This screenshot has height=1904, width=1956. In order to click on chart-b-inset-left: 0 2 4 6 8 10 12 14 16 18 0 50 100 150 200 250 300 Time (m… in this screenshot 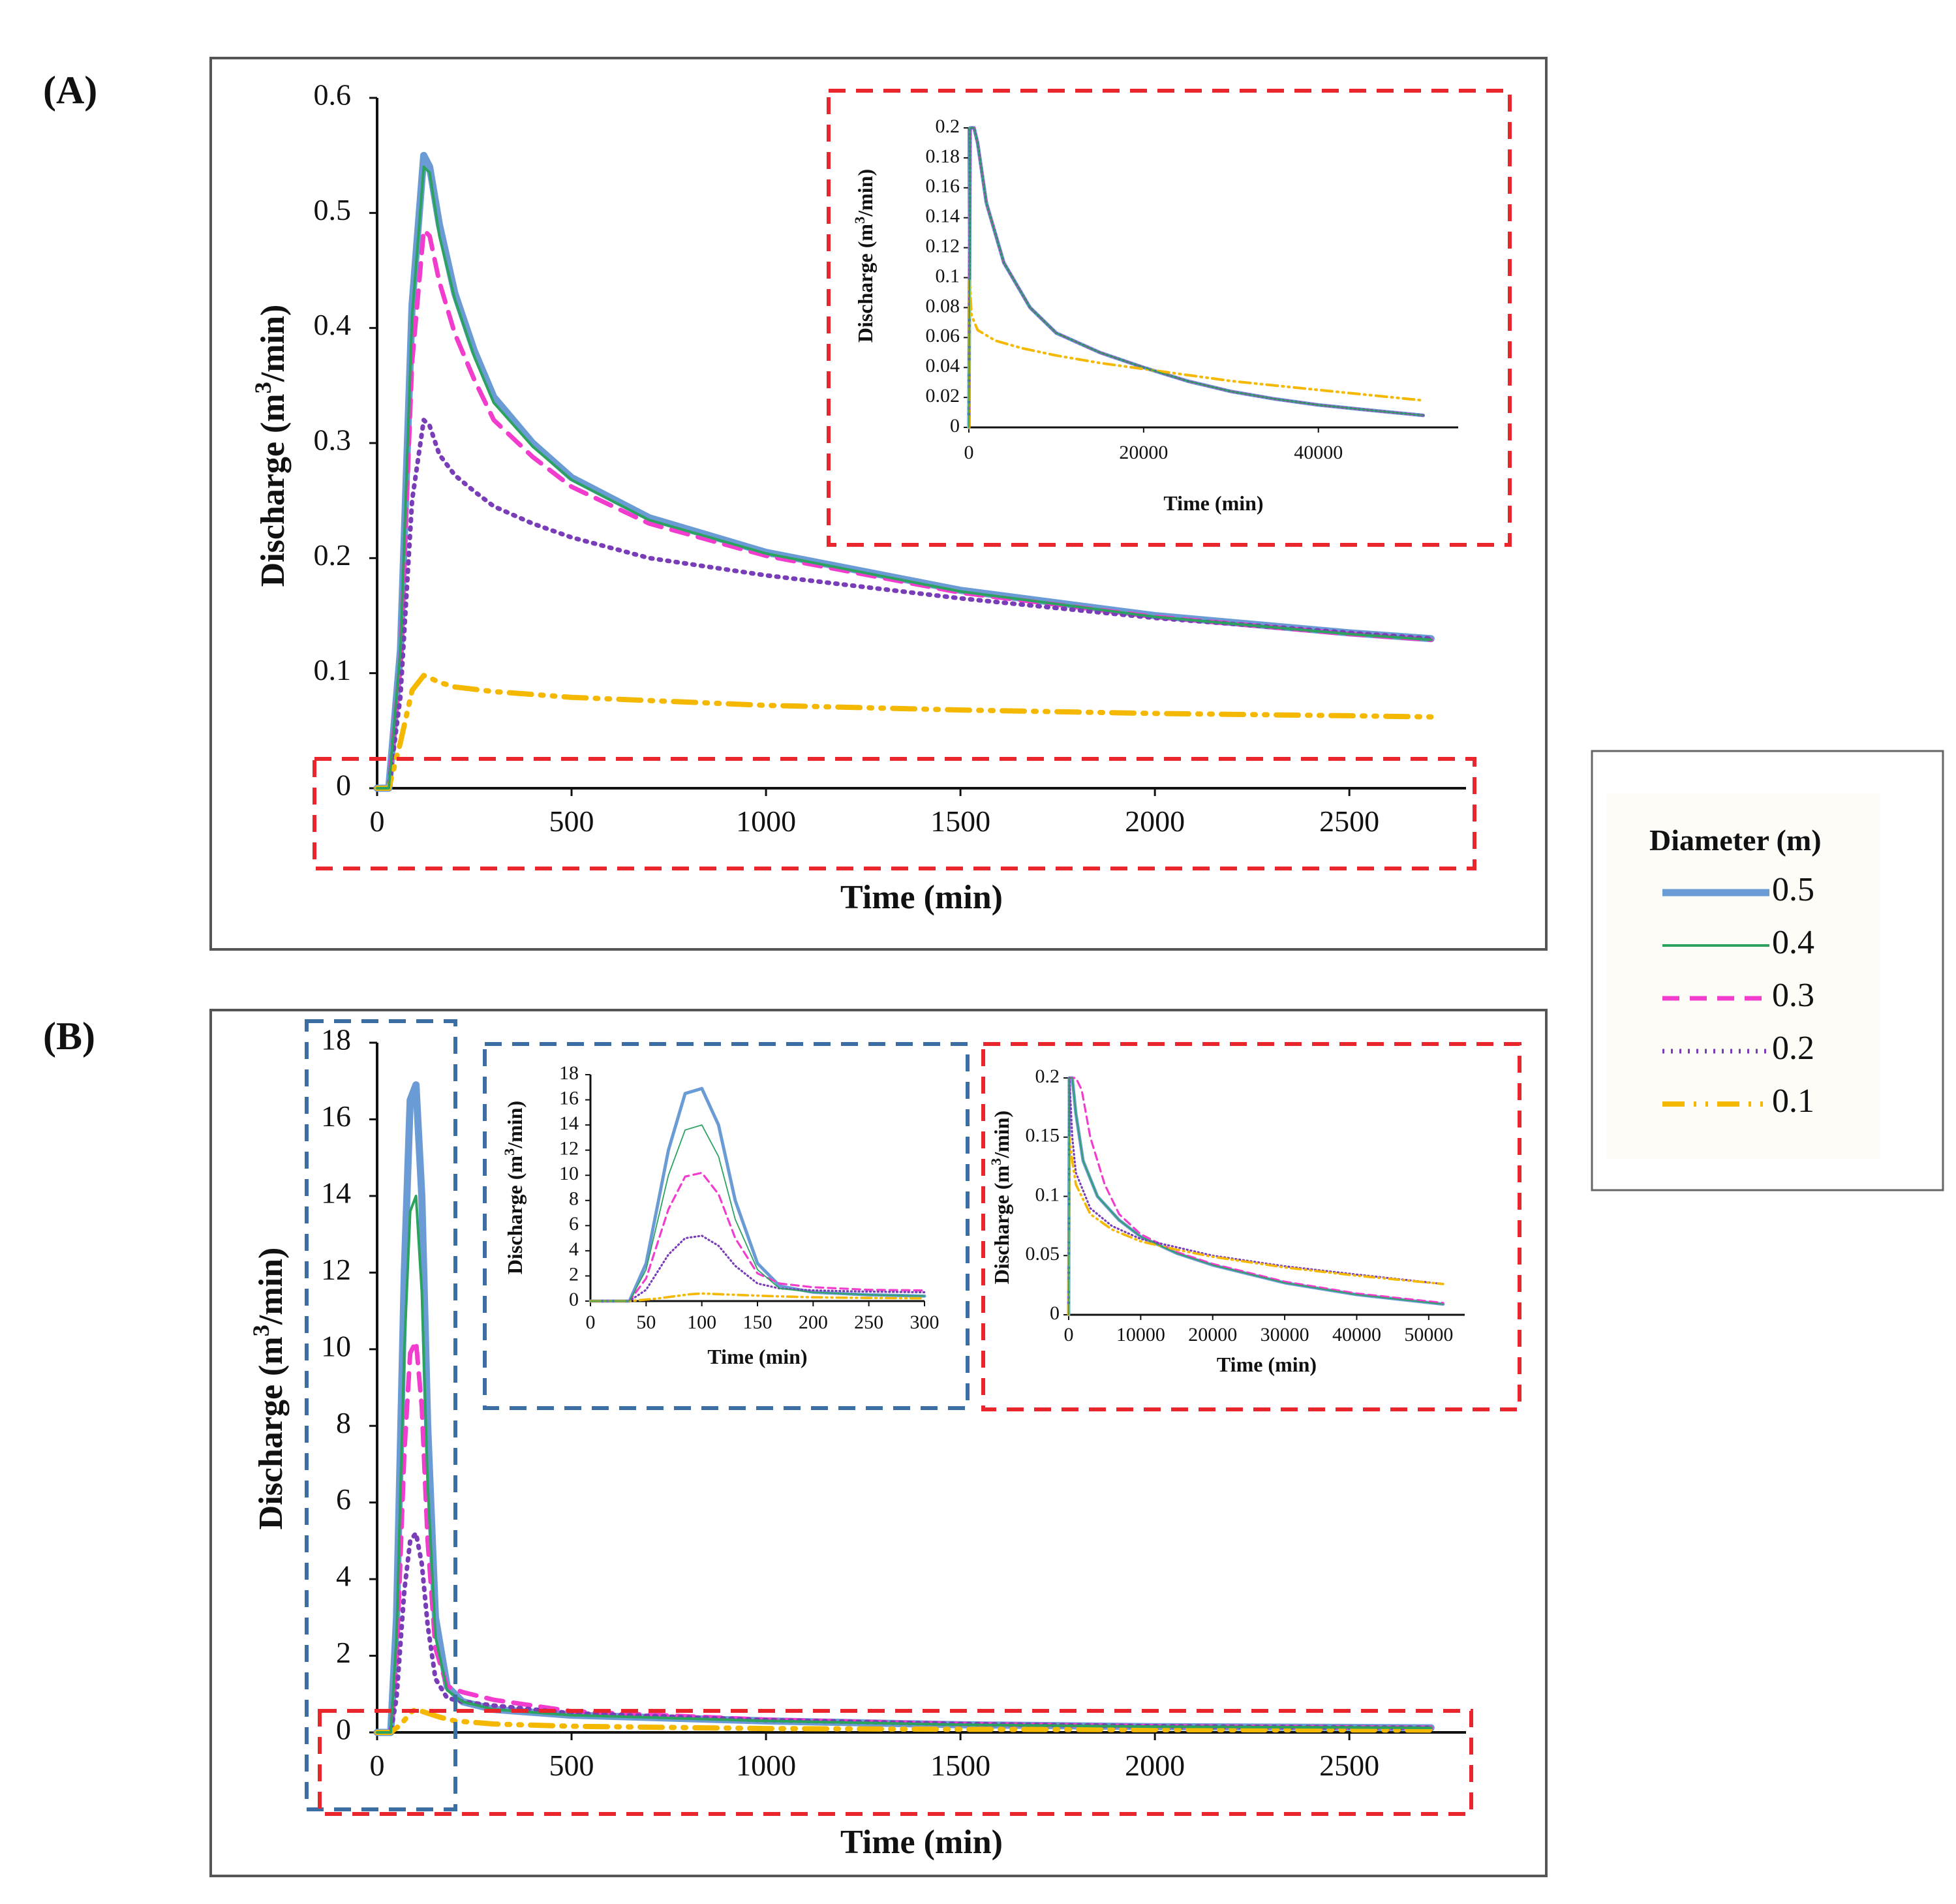, I will do `click(721, 1215)`.